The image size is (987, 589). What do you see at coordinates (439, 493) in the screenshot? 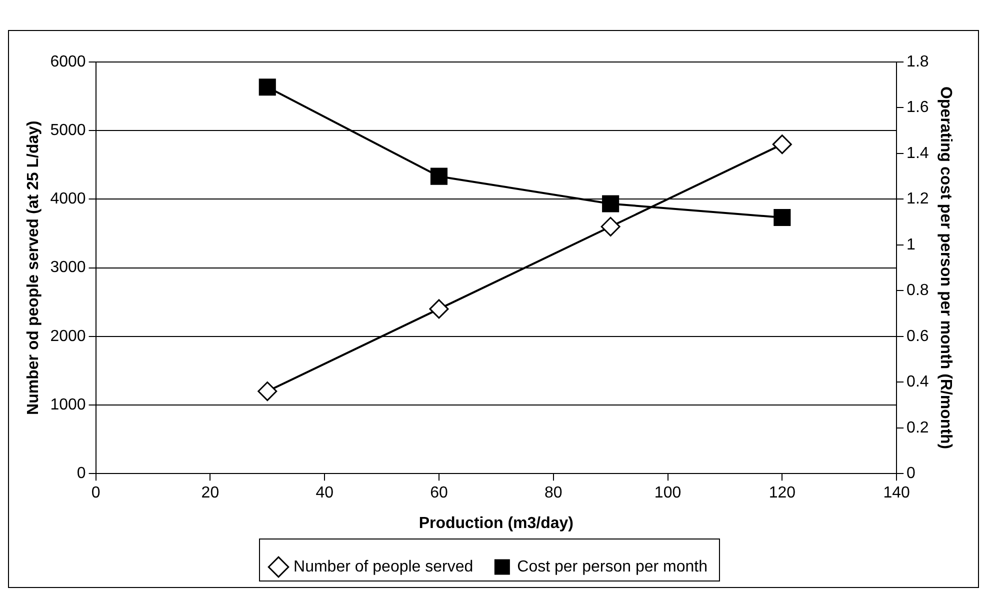
I see `x-tick-label: 60` at bounding box center [439, 493].